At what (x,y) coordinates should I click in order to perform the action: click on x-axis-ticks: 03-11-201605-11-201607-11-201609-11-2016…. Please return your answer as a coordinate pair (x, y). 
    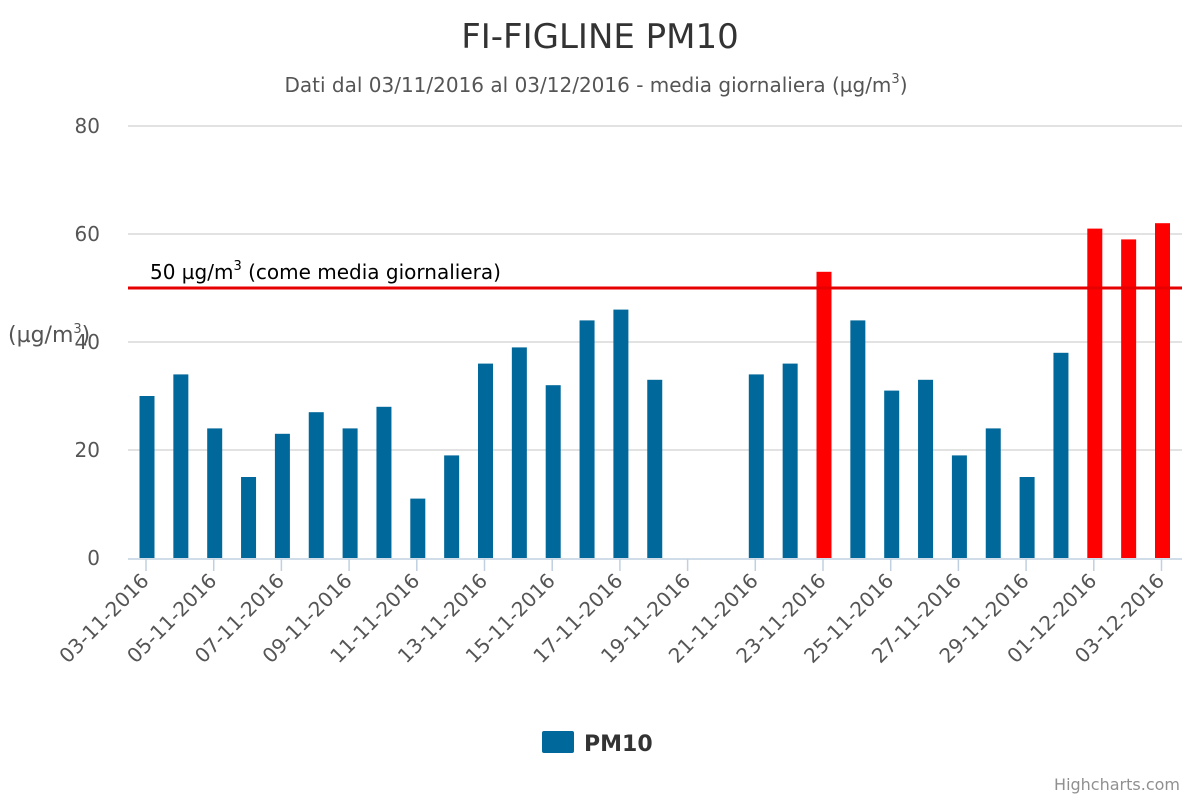
    Looking at the image, I should click on (611, 613).